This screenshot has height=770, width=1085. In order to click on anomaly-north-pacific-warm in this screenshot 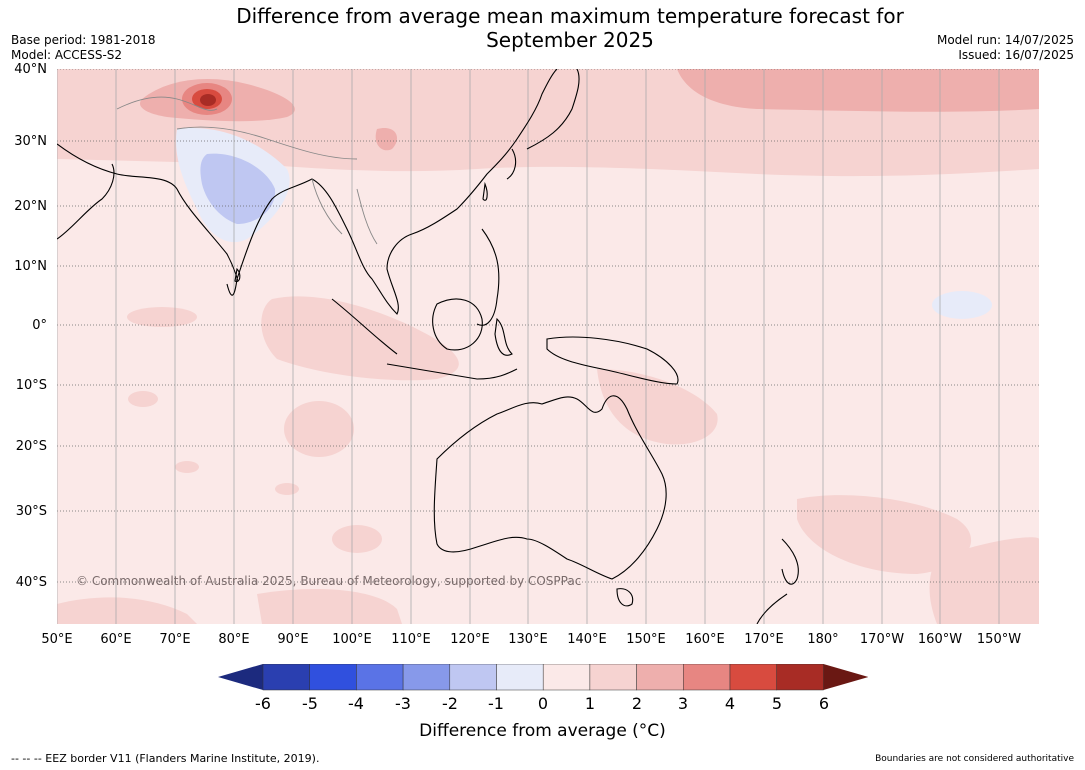, I will do `click(858, 90)`.